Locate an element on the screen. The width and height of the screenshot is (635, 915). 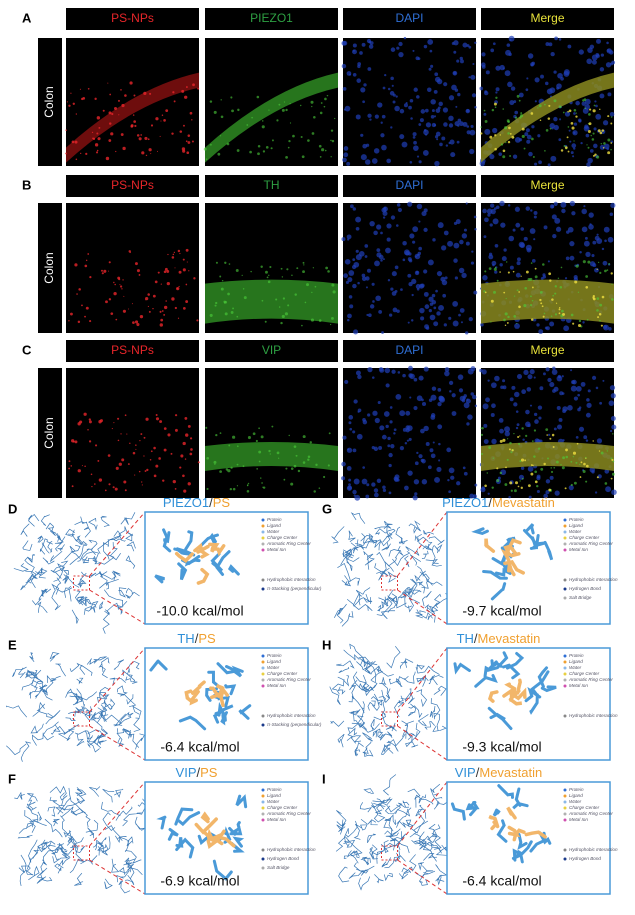
binding-energy: -6.9 kcal/mol is located at coordinates (199, 881).